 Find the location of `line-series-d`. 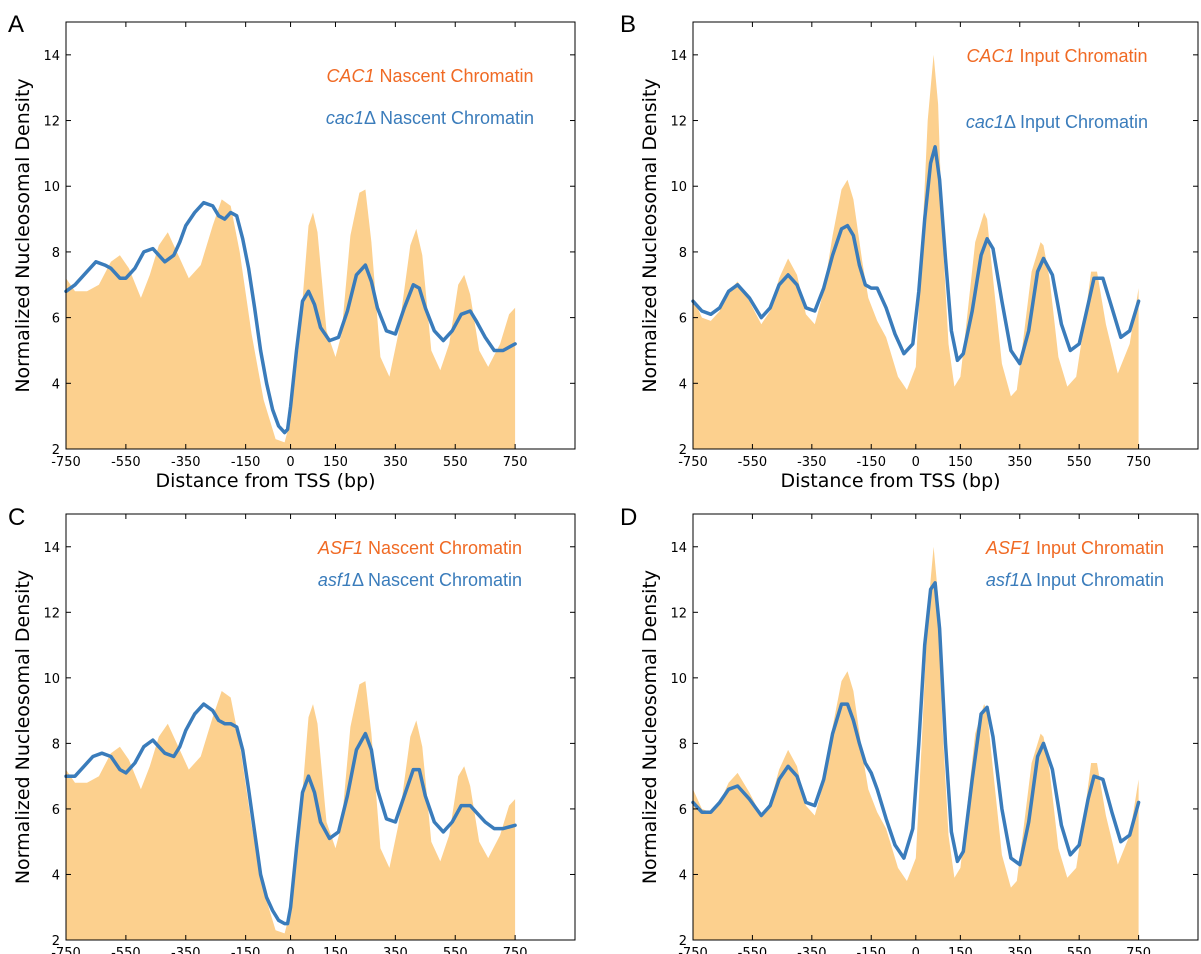

line-series-d is located at coordinates (916, 724).